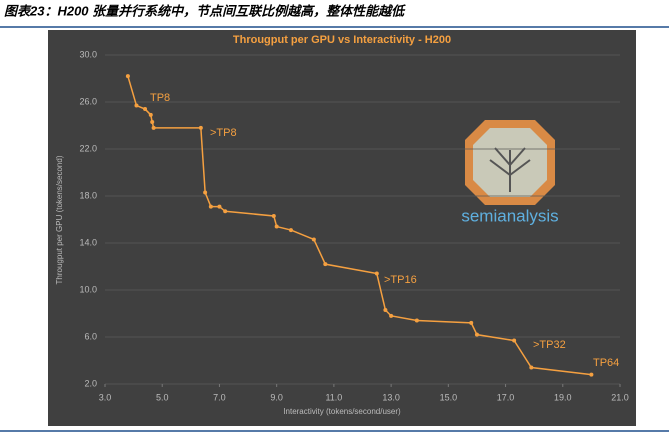 This screenshot has width=669, height=437. Describe the element at coordinates (510, 169) in the screenshot. I see `logo-tree` at that location.